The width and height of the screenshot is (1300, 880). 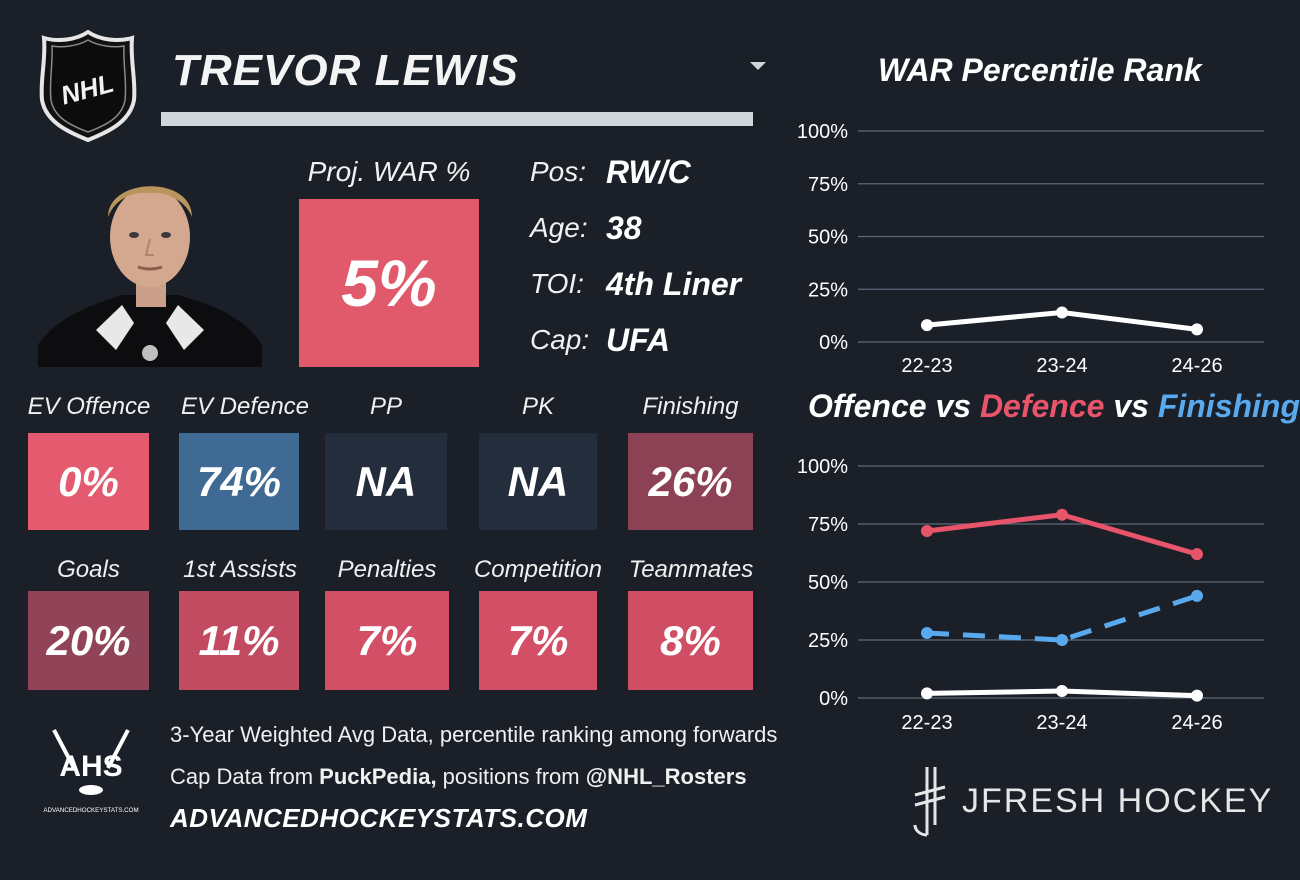 I want to click on ahs-logo-subtext: ADVANCEDHOCKEYSTATS.COM, so click(x=90, y=810).